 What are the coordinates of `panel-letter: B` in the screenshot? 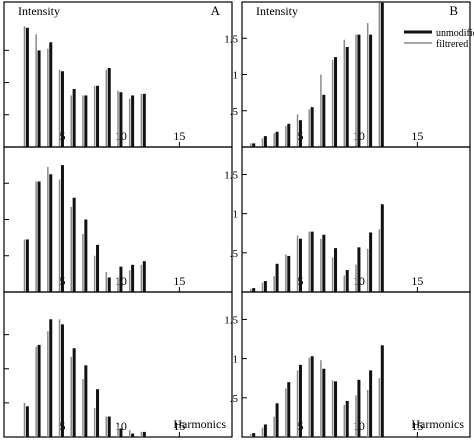 It's located at (453, 10).